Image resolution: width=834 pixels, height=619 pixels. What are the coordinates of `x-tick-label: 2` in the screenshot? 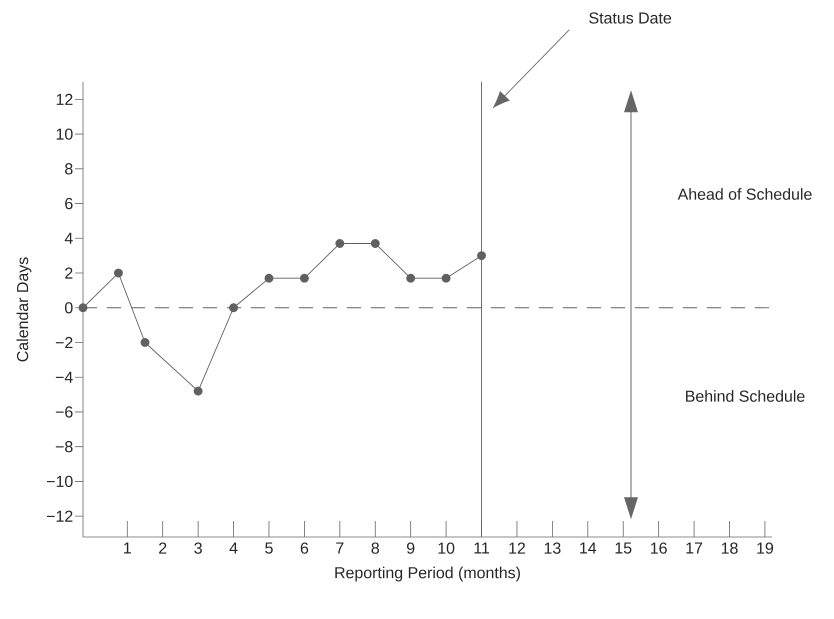 It's located at (162, 548).